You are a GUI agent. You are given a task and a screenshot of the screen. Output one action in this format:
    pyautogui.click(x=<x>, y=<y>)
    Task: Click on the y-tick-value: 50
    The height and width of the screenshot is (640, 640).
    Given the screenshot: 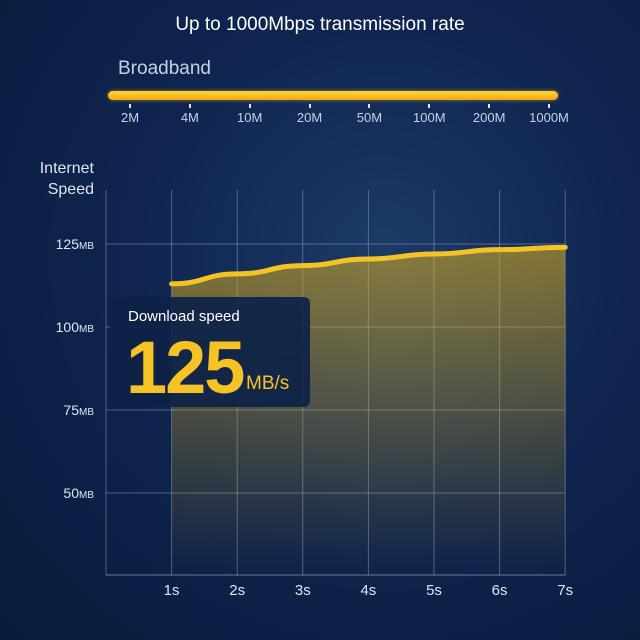 What is the action you would take?
    pyautogui.click(x=71, y=493)
    